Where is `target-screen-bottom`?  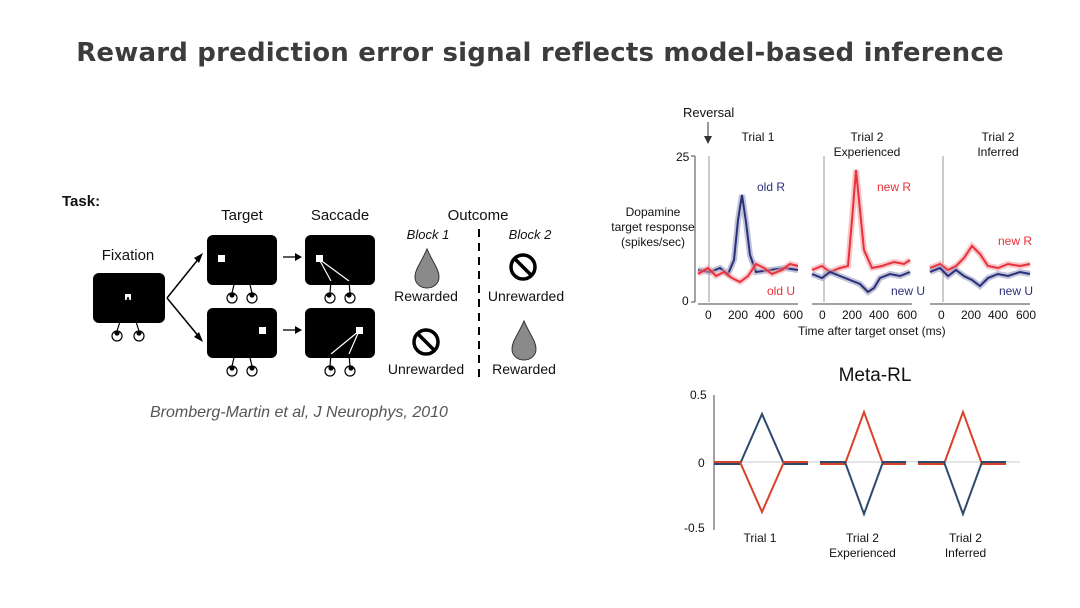
target-screen-bottom is located at coordinates (242, 333).